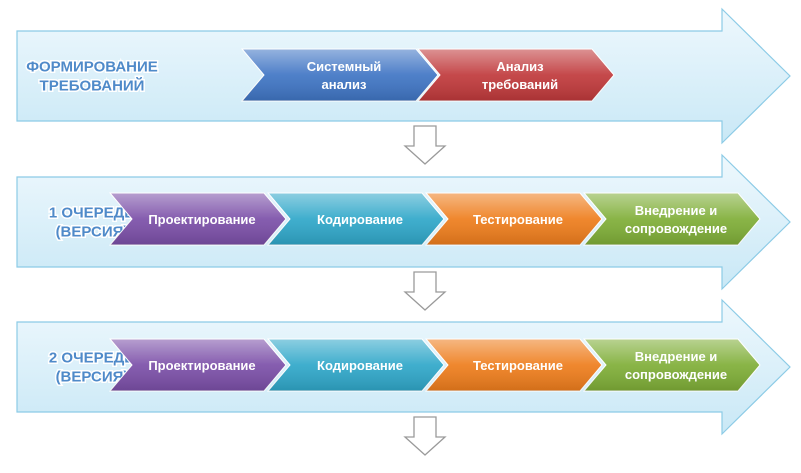  What do you see at coordinates (92, 358) in the screenshot?
I see `stage-label-line: 2 ОЧЕРЕДЬ` at bounding box center [92, 358].